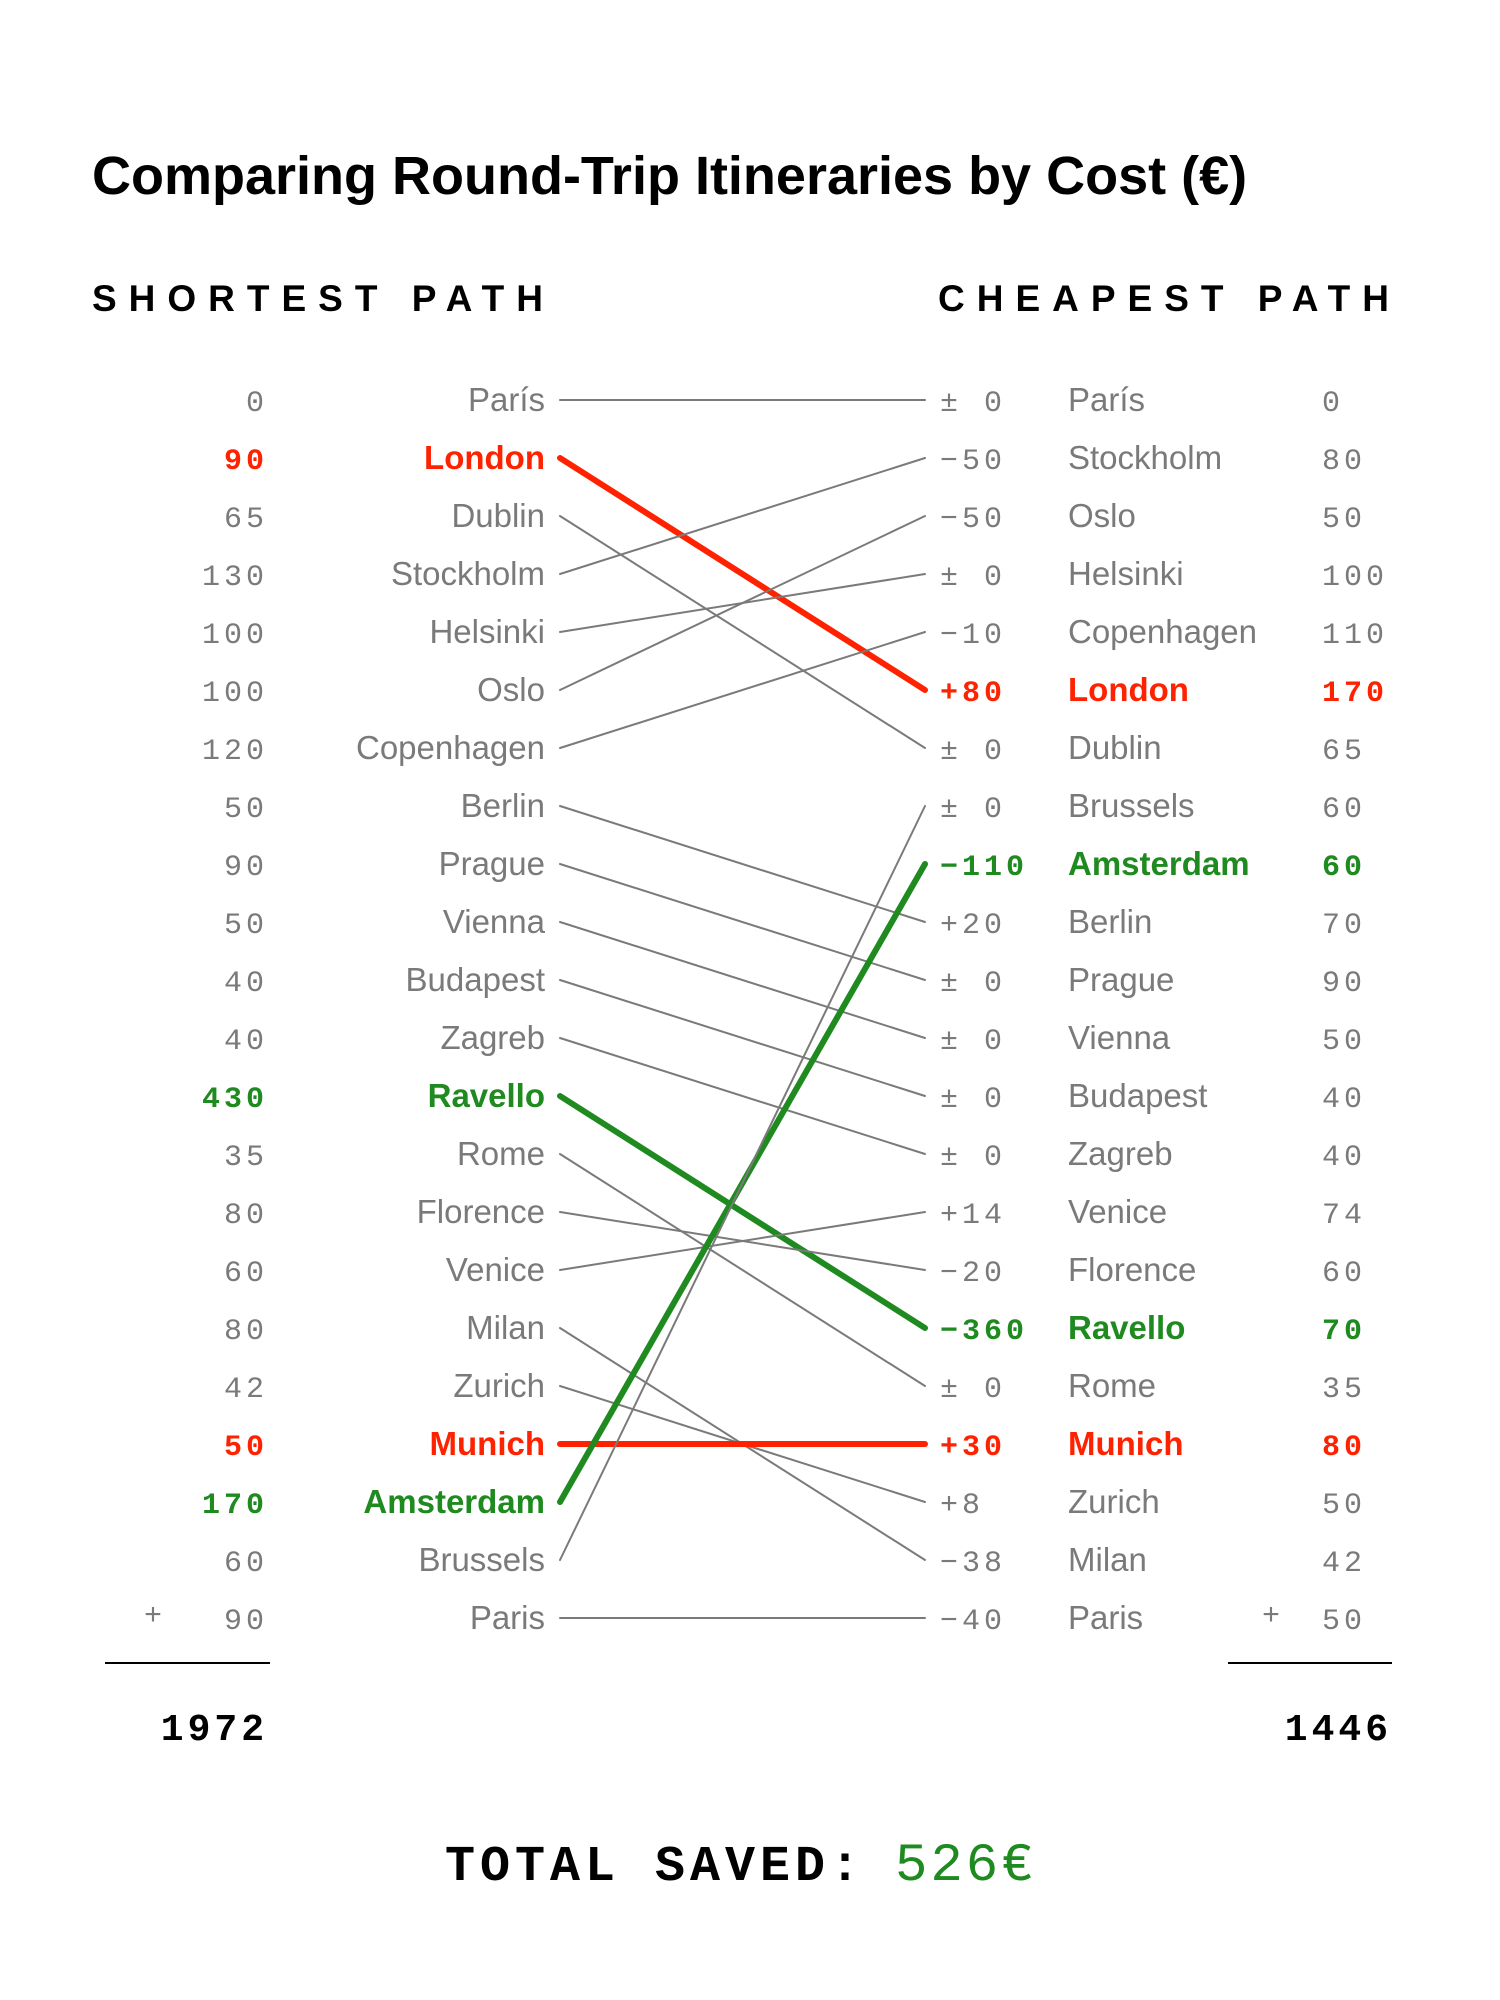  What do you see at coordinates (494, 921) in the screenshot?
I see `left-city-label: Vienna` at bounding box center [494, 921].